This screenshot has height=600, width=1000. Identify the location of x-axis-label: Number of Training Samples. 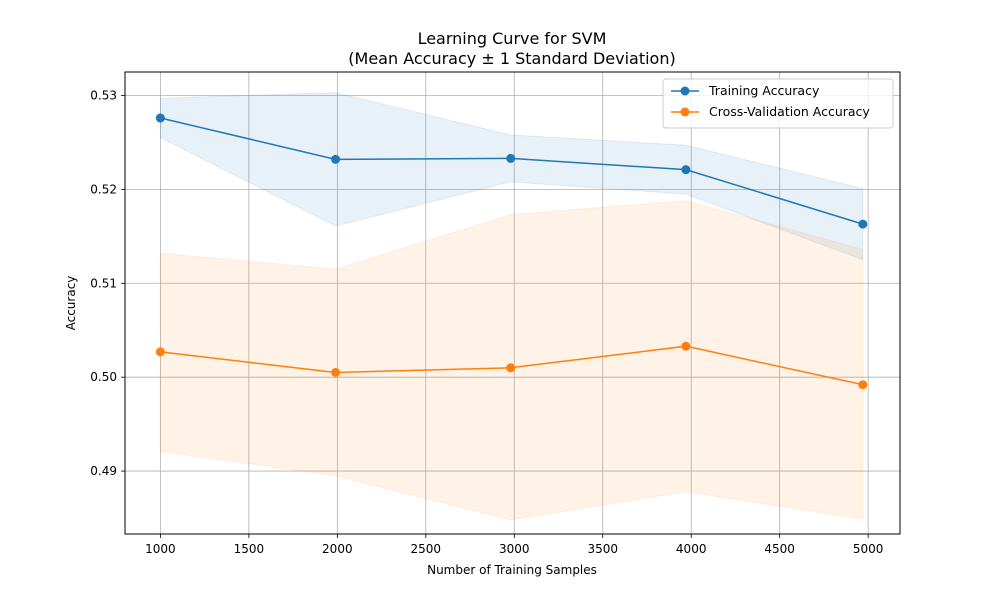
(512, 570).